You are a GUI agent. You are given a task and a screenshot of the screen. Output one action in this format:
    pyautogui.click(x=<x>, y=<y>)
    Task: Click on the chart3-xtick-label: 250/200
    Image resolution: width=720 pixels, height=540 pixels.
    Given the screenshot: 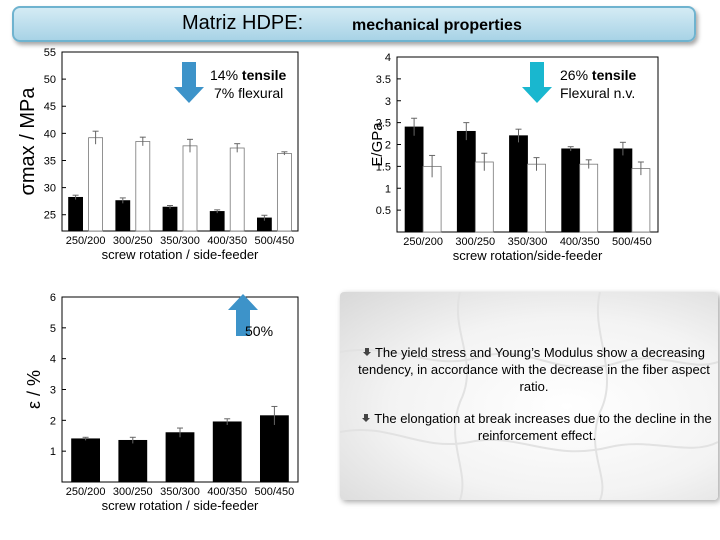 What is the action you would take?
    pyautogui.click(x=86, y=492)
    